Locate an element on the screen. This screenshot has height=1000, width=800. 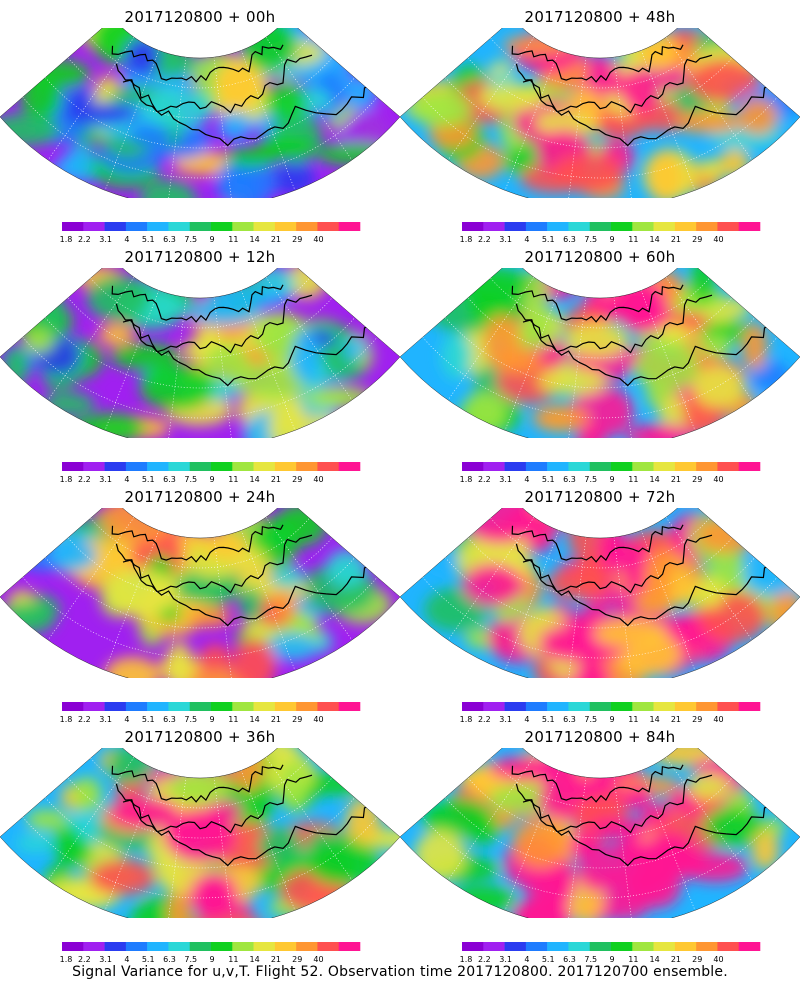
panel-title: 2017120800 + 24h is located at coordinates (200, 497).